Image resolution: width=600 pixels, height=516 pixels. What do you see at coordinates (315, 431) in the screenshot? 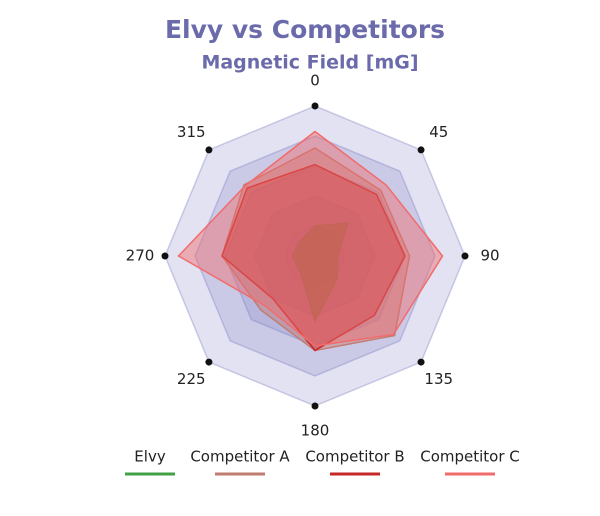
I see `axis-label: 180` at bounding box center [315, 431].